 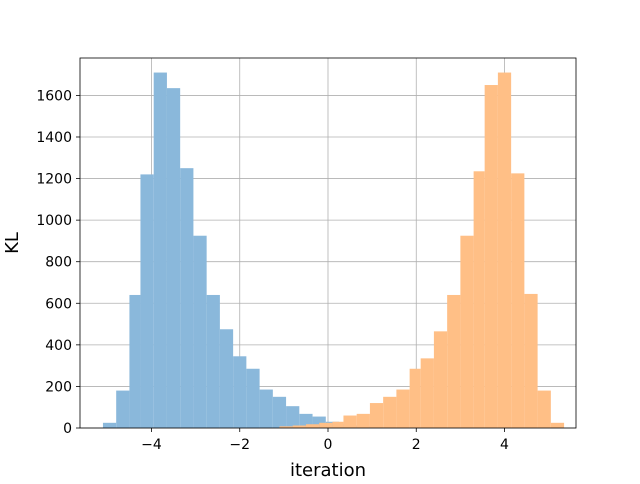 What do you see at coordinates (54, 180) in the screenshot?
I see `y-tick-label: 1200` at bounding box center [54, 180].